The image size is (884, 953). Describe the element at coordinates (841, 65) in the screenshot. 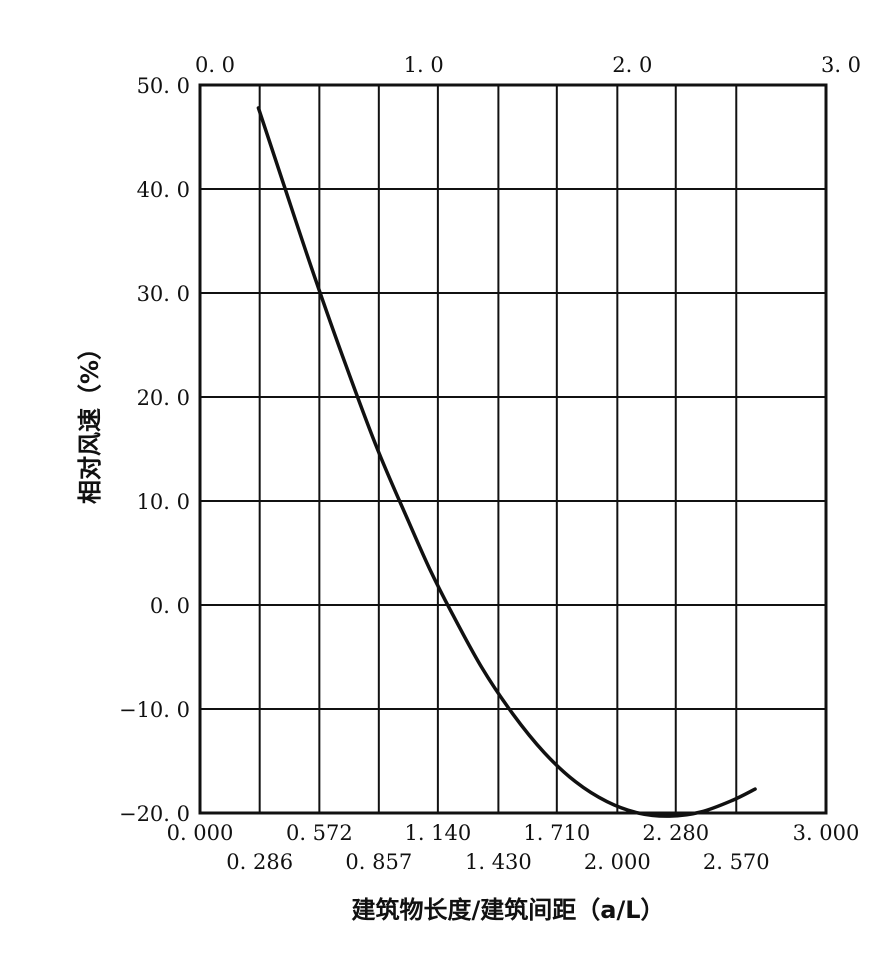

I see `top-tick-label: 3. 0` at that location.